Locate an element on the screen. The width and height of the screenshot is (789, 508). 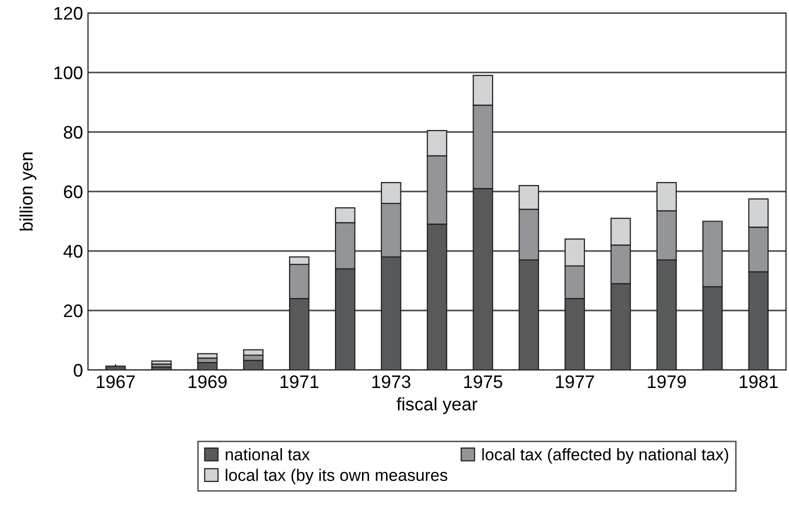
x-tick-label: 1967 is located at coordinates (115, 381).